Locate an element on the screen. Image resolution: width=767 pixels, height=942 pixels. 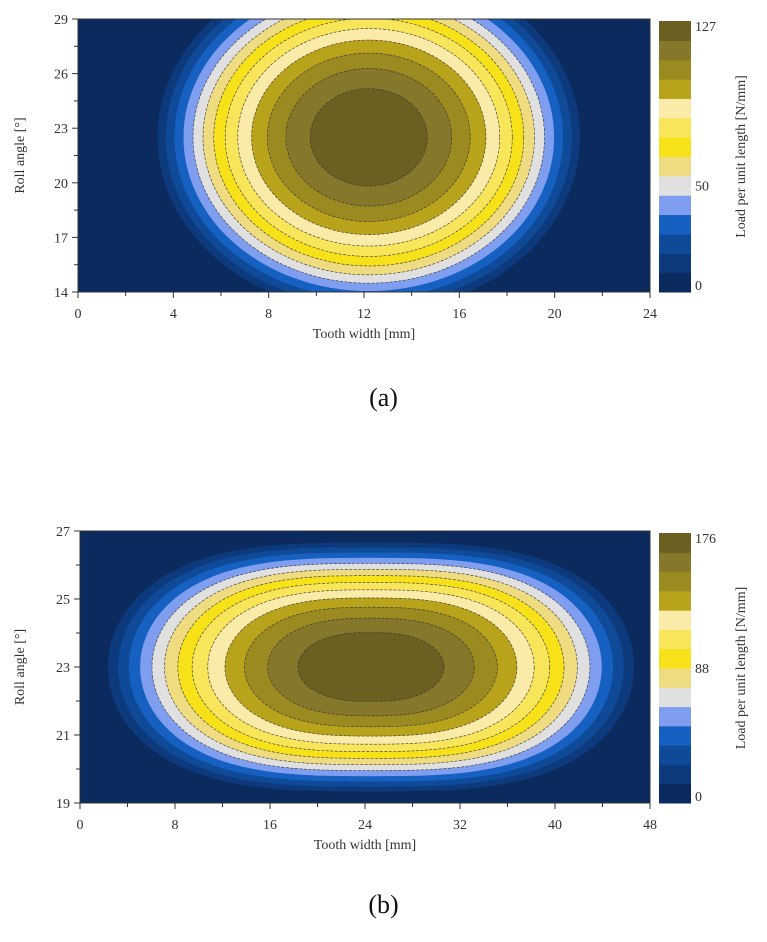
y-tick-label: 14 is located at coordinates (61, 293).